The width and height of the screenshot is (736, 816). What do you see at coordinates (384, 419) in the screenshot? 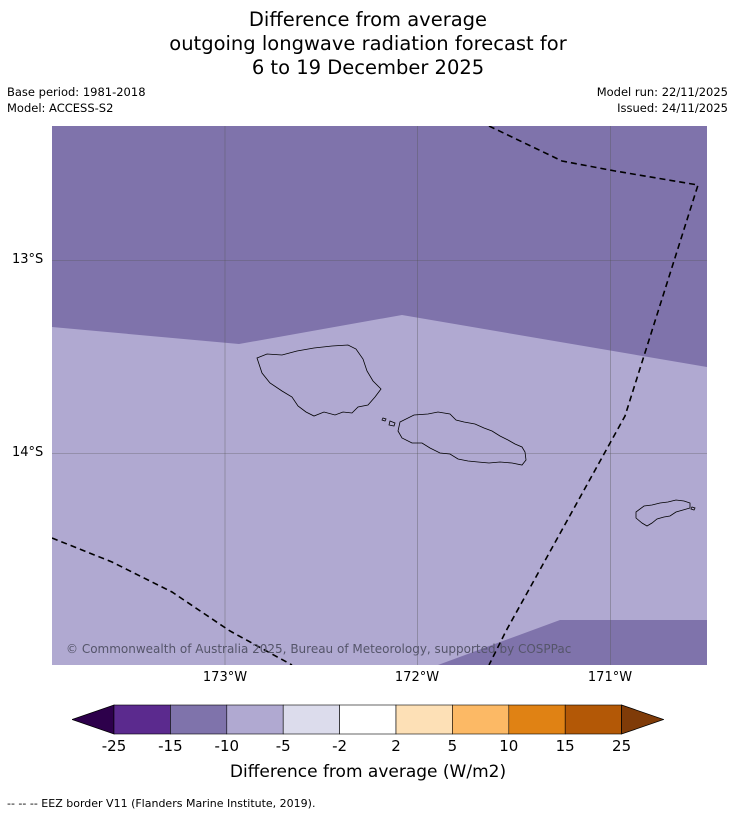
I see `islet-apolima` at bounding box center [384, 419].